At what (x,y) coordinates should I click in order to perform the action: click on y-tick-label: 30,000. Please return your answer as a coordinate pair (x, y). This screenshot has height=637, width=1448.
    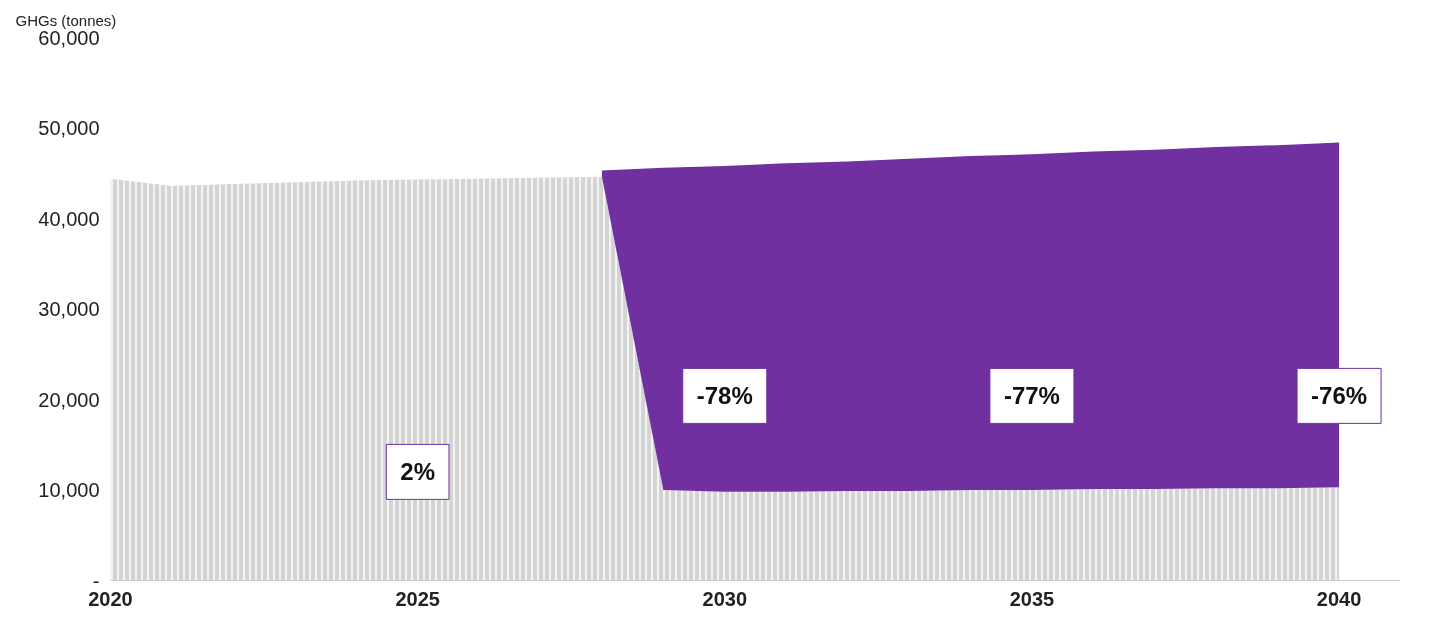
    Looking at the image, I should click on (69, 309).